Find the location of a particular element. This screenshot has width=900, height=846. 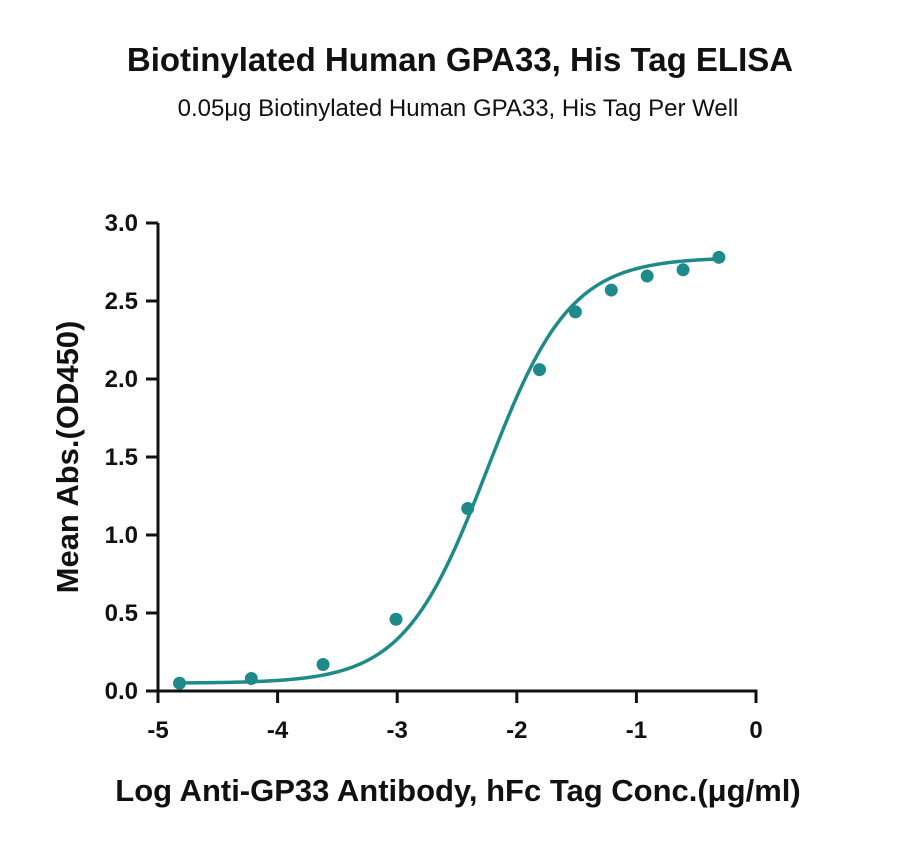

x-tick-label: -1 is located at coordinates (636, 730).